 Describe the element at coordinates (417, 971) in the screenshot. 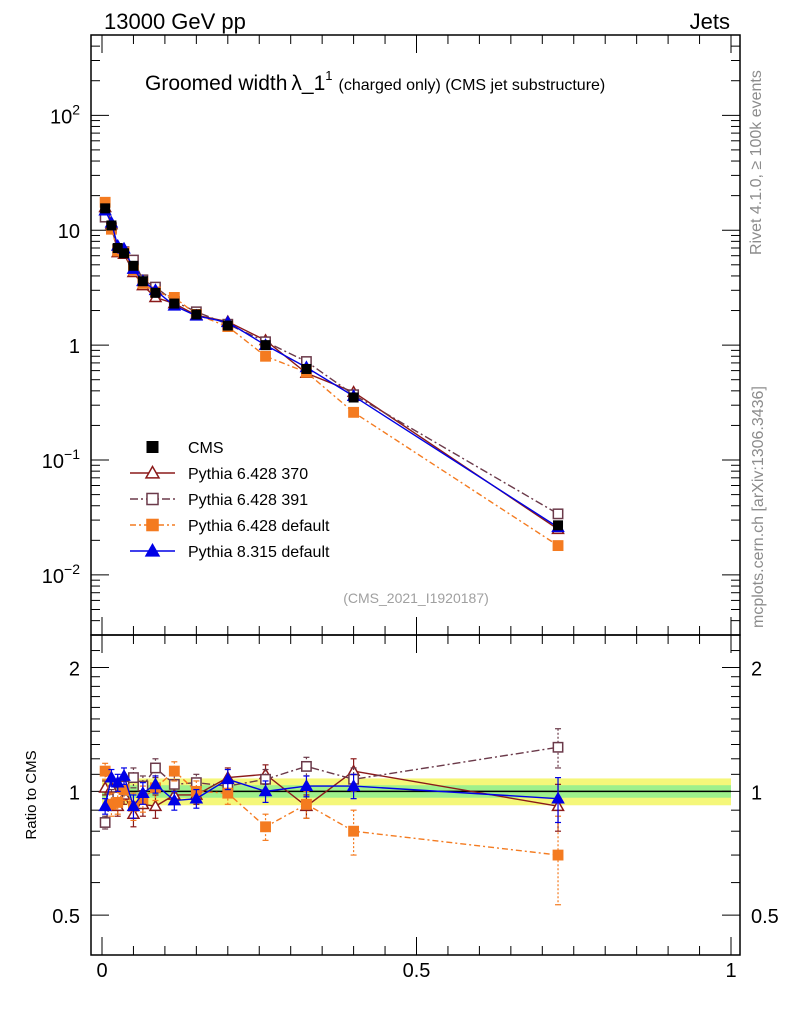

I see `x-tick-label: 0.5` at that location.